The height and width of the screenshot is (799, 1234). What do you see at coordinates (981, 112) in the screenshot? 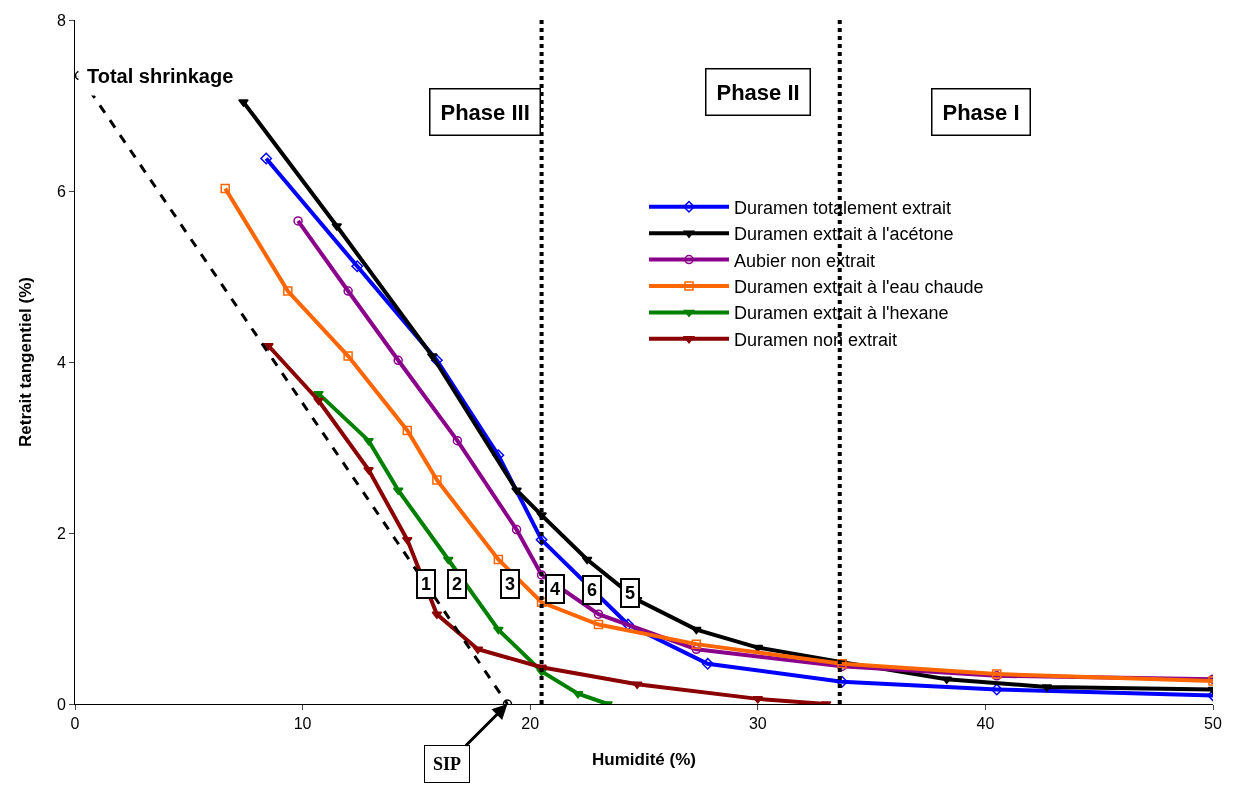
I see `annotation: Phase I` at bounding box center [981, 112].